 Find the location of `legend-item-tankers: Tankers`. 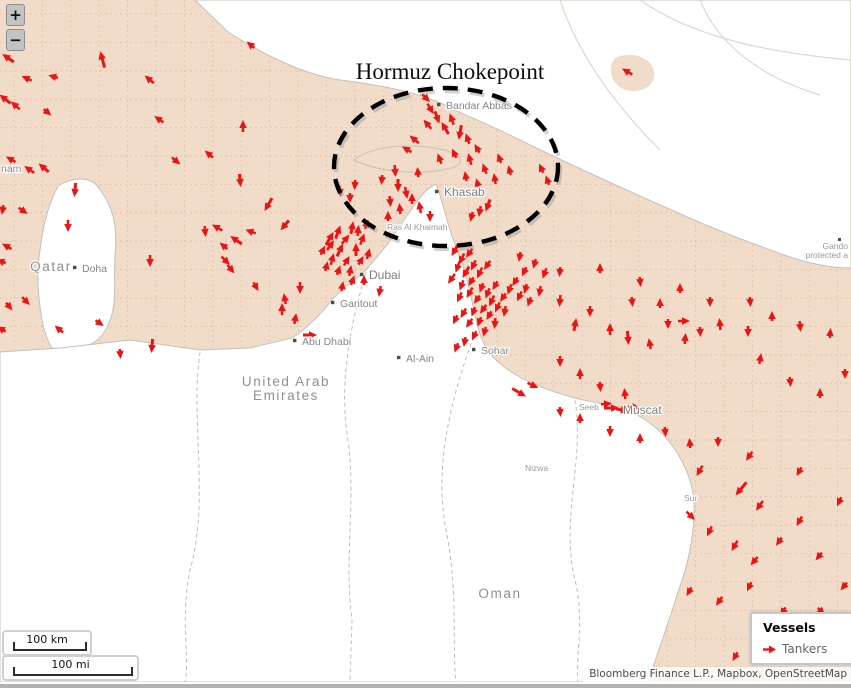

legend-item-tankers: Tankers is located at coordinates (806, 649).